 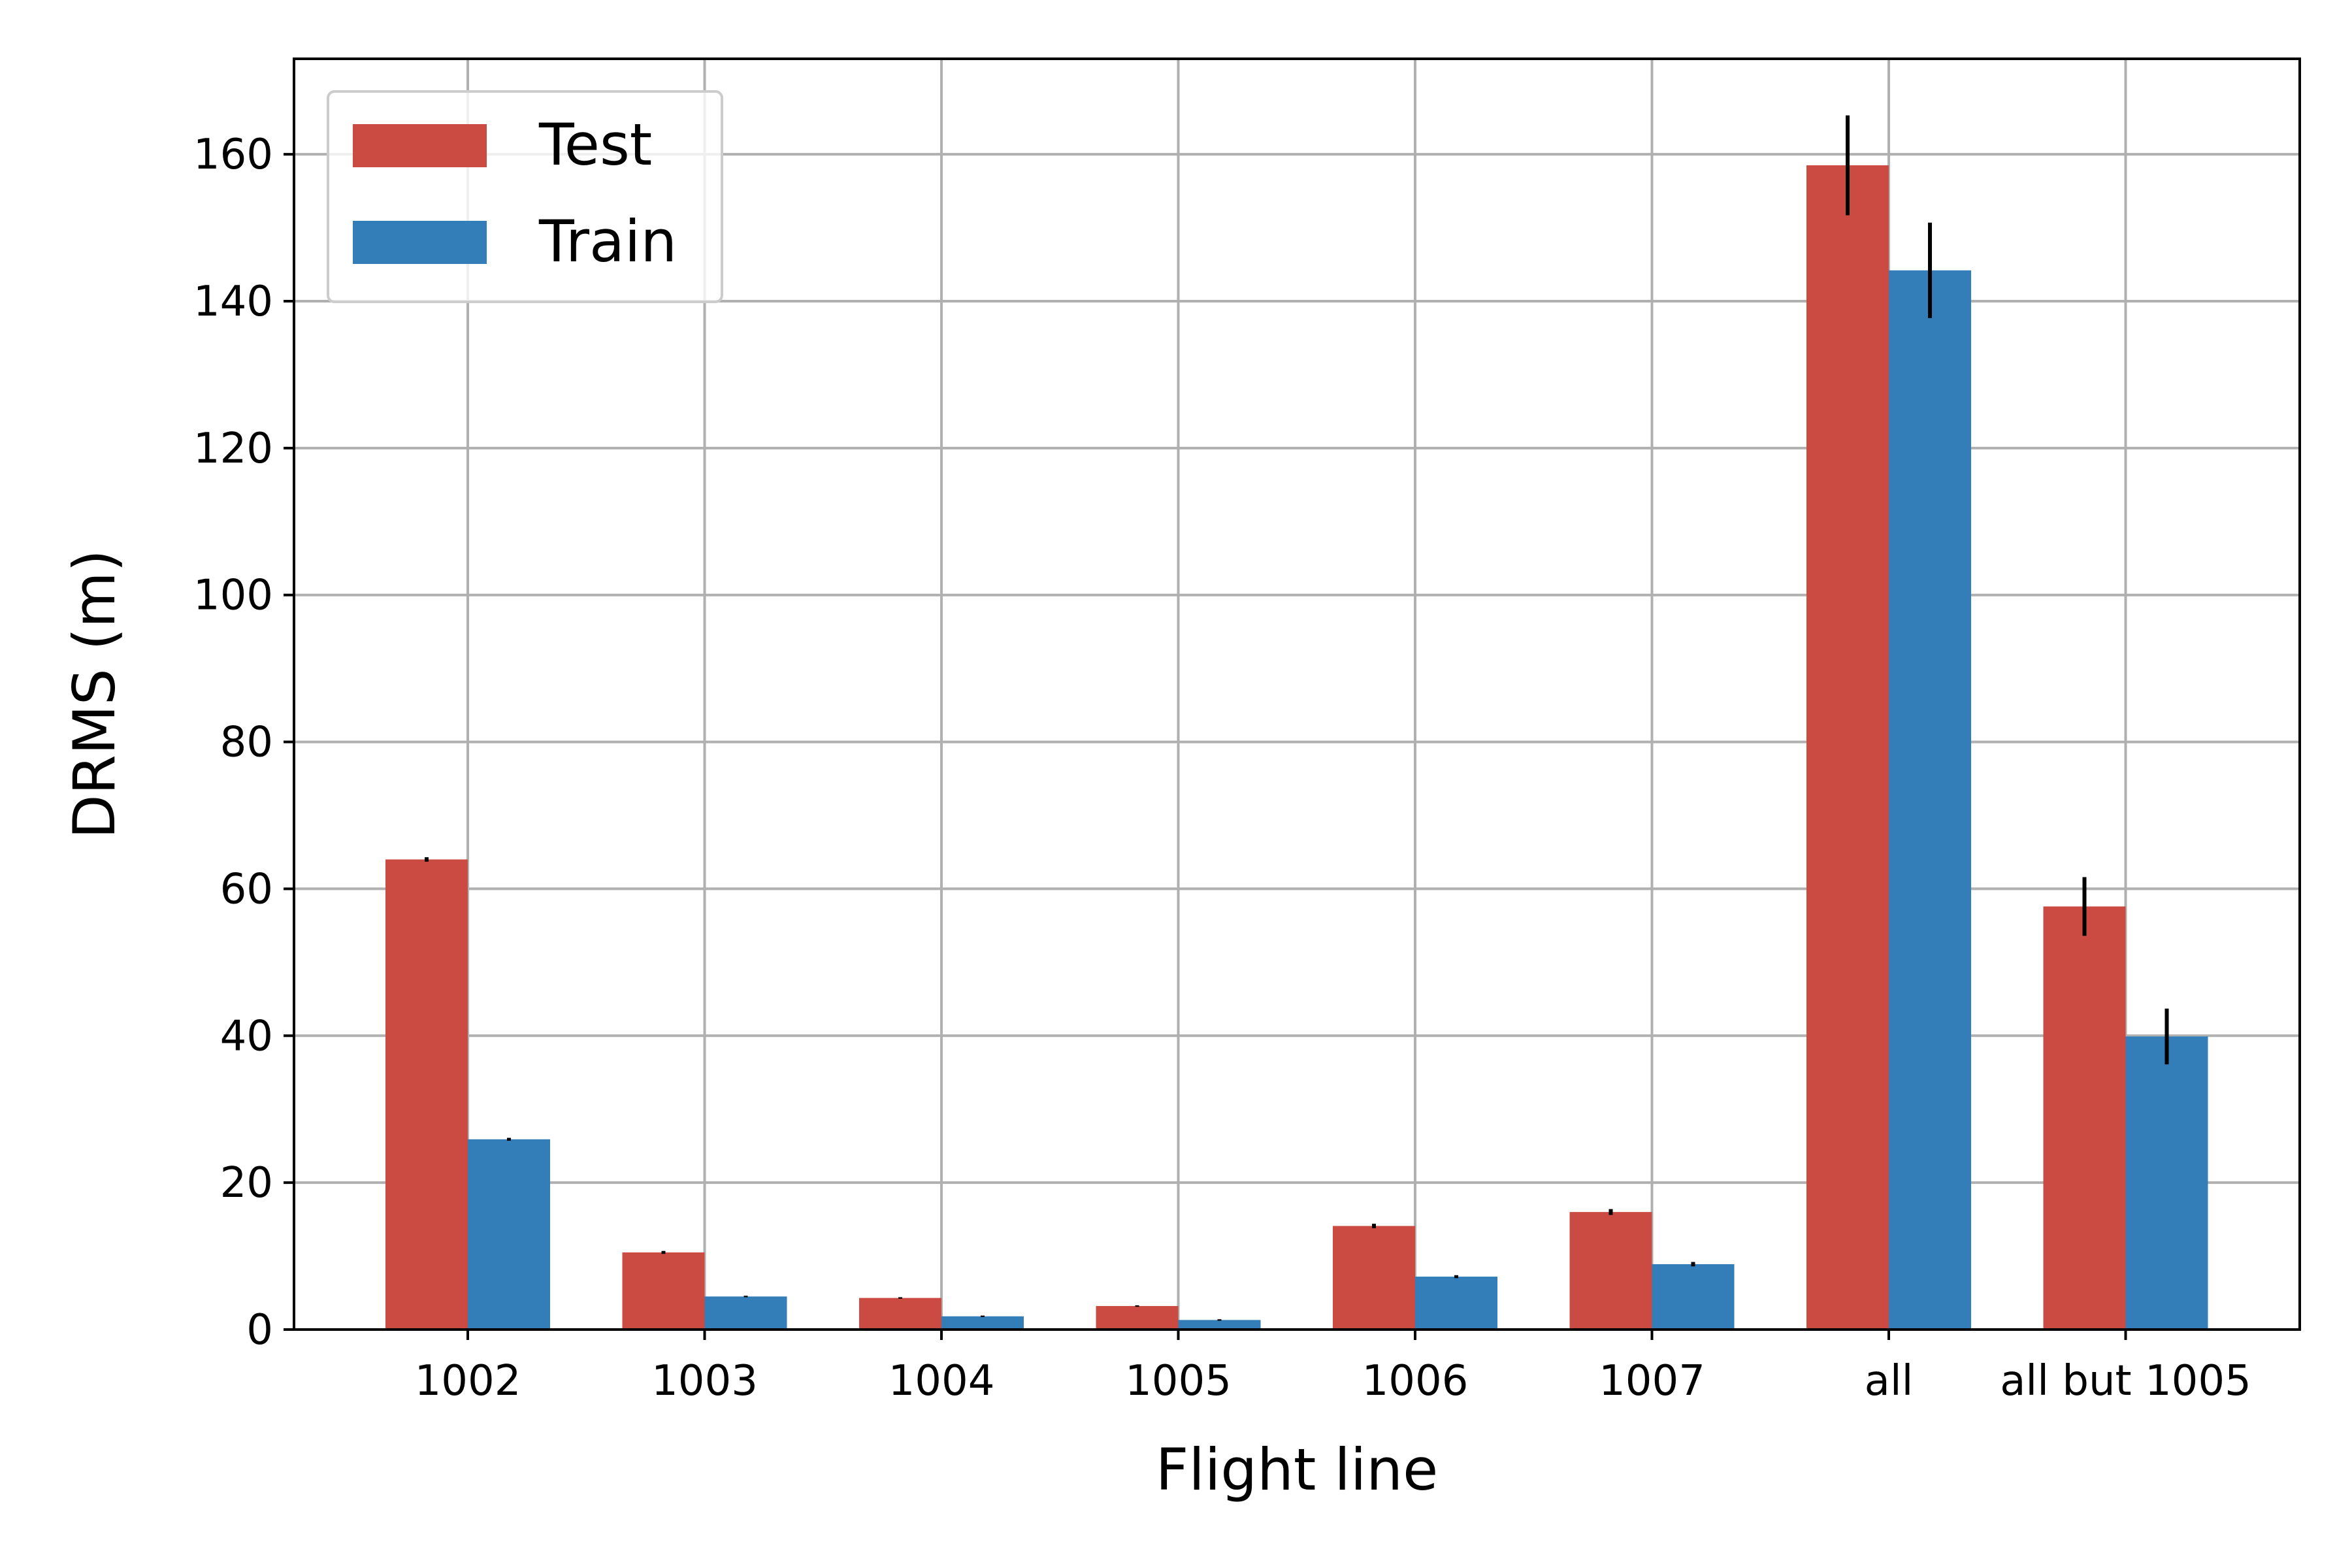 What do you see at coordinates (2125, 1381) in the screenshot?
I see `x-tick-label: all but 1005` at bounding box center [2125, 1381].